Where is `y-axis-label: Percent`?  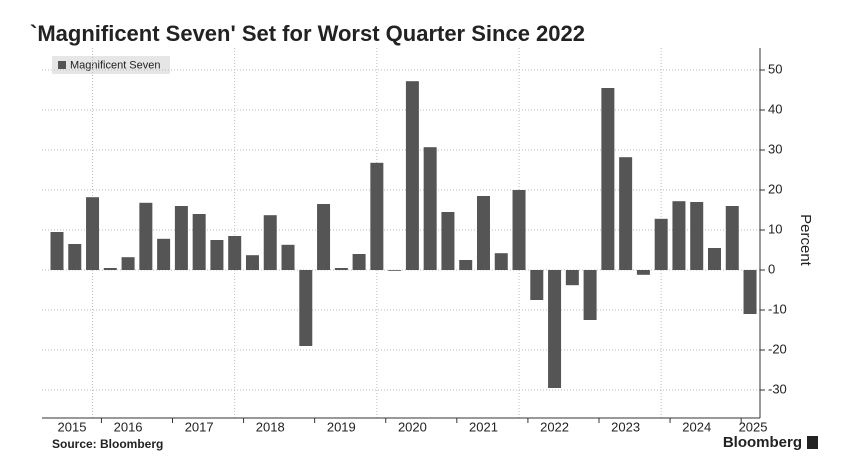
y-axis-label: Percent is located at coordinates (805, 240).